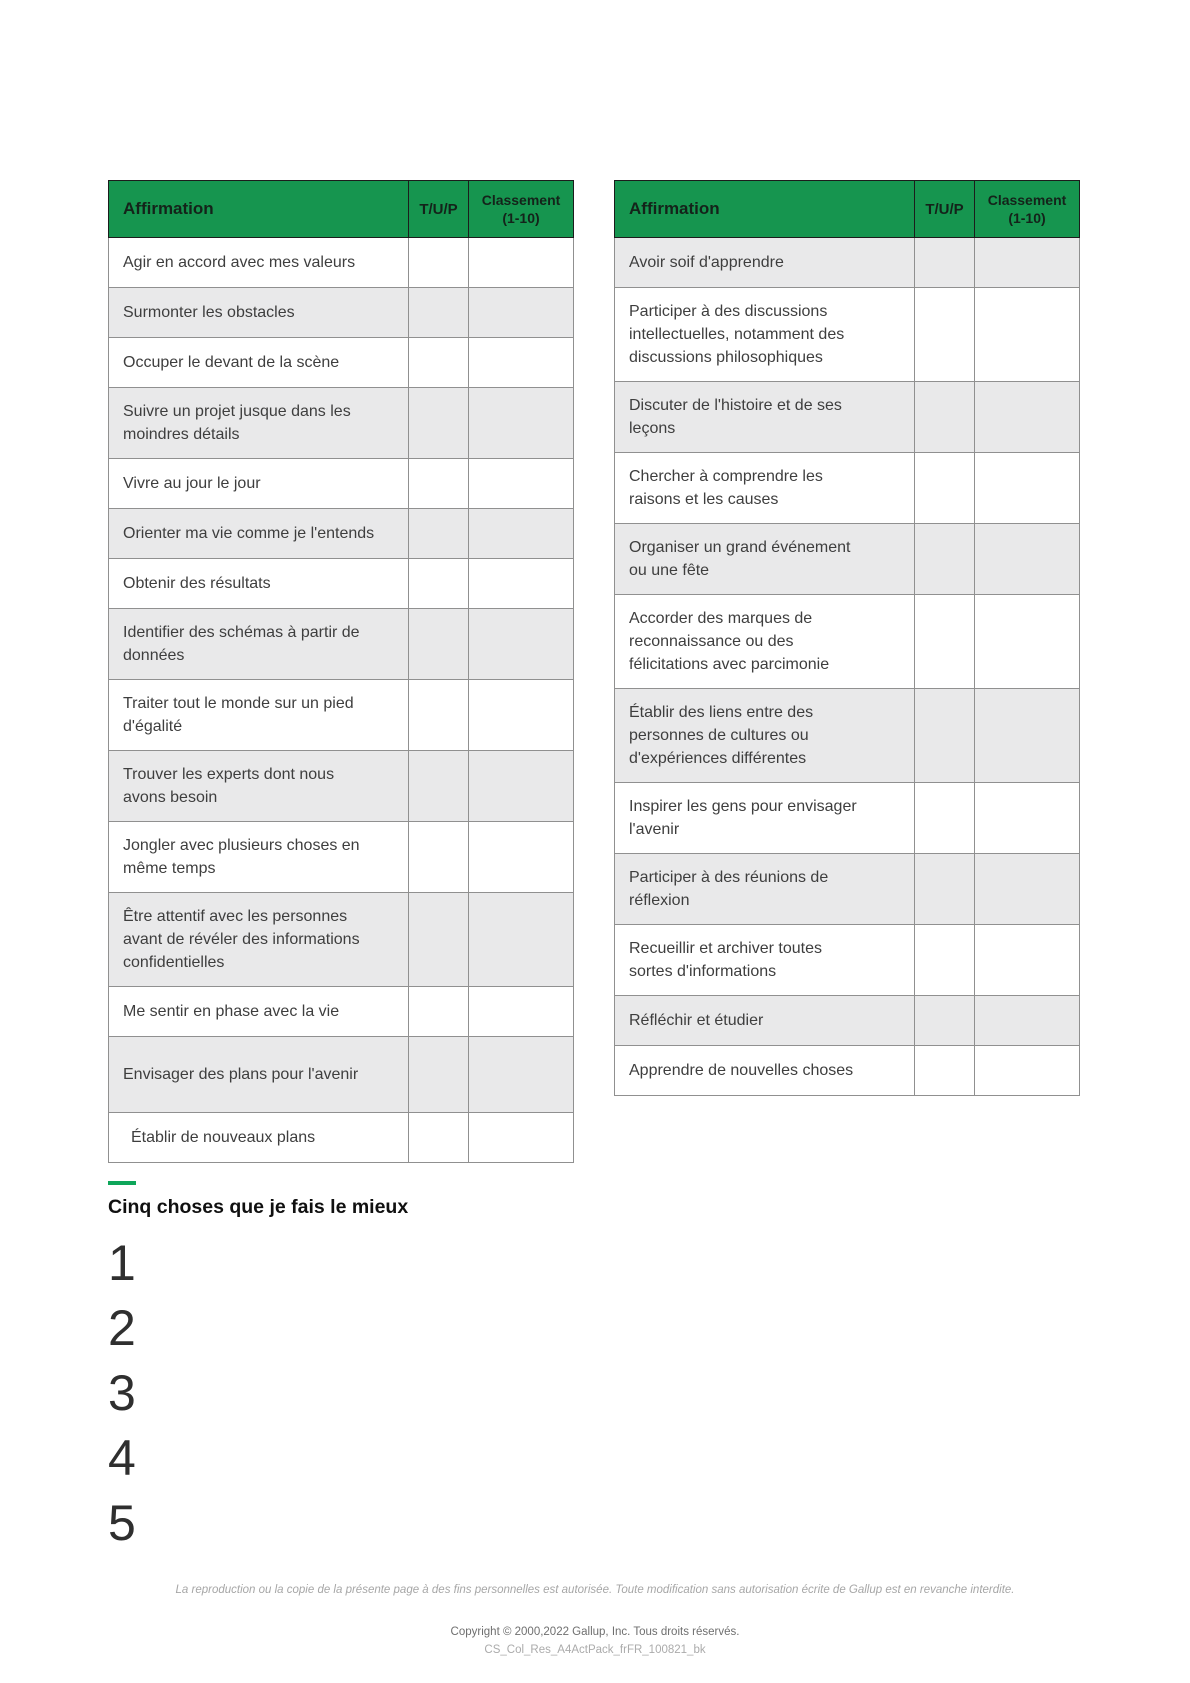 Image resolution: width=1190 pixels, height=1683 pixels. Describe the element at coordinates (341, 483) in the screenshot. I see `table-row: Vivre au jour le jour` at that location.